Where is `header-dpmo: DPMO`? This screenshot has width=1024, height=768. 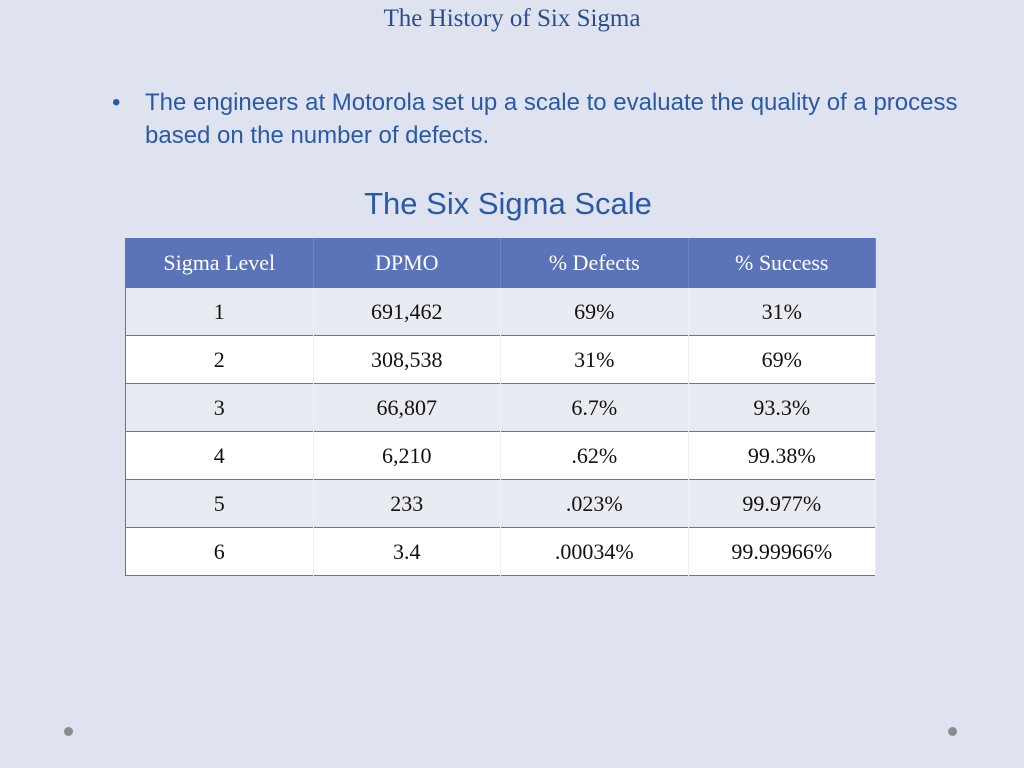 header-dpmo: DPMO is located at coordinates (407, 263).